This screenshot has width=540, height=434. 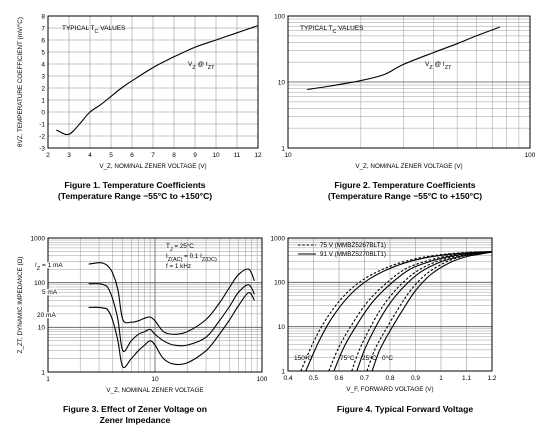 What do you see at coordinates (50, 292) in the screenshot?
I see `series-label-1: 5 mA` at bounding box center [50, 292].